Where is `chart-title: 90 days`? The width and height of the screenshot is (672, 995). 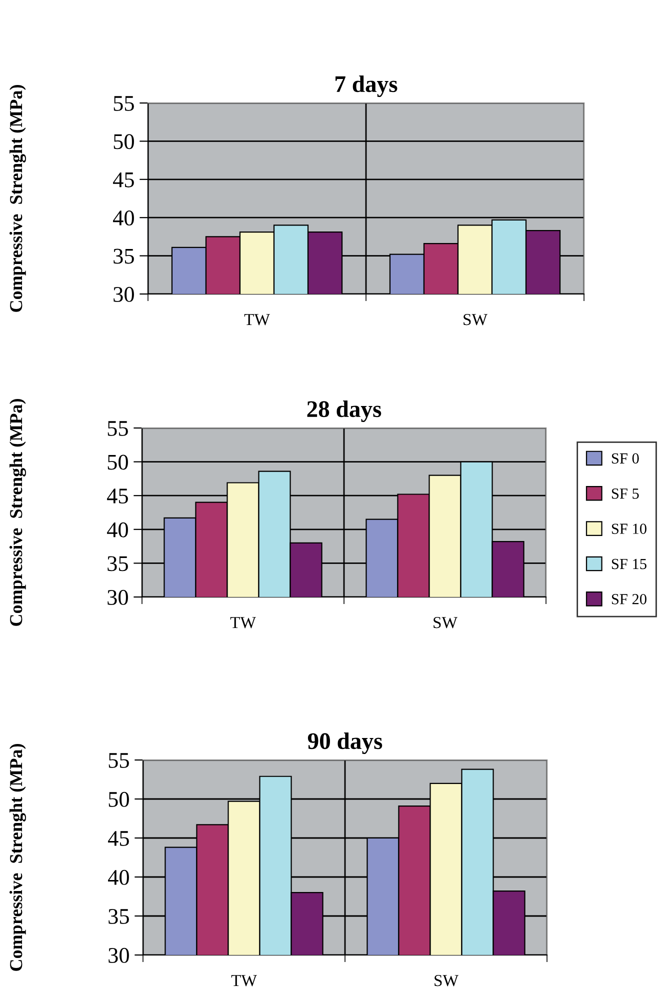
chart-title: 90 days is located at coordinates (345, 743).